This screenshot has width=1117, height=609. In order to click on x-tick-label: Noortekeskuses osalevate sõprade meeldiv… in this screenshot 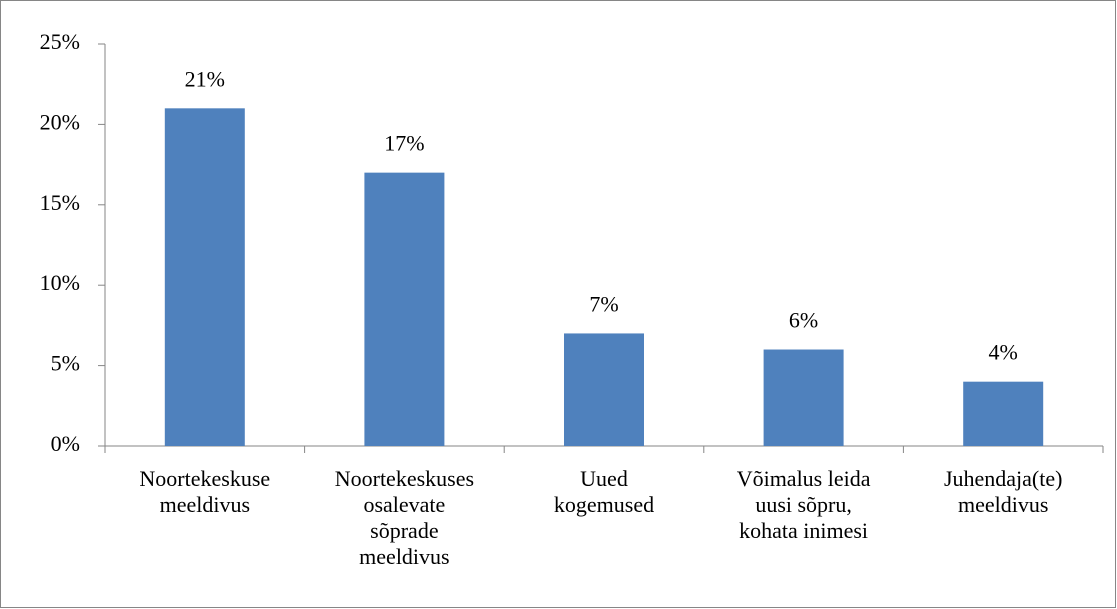, I will do `click(404, 517)`.